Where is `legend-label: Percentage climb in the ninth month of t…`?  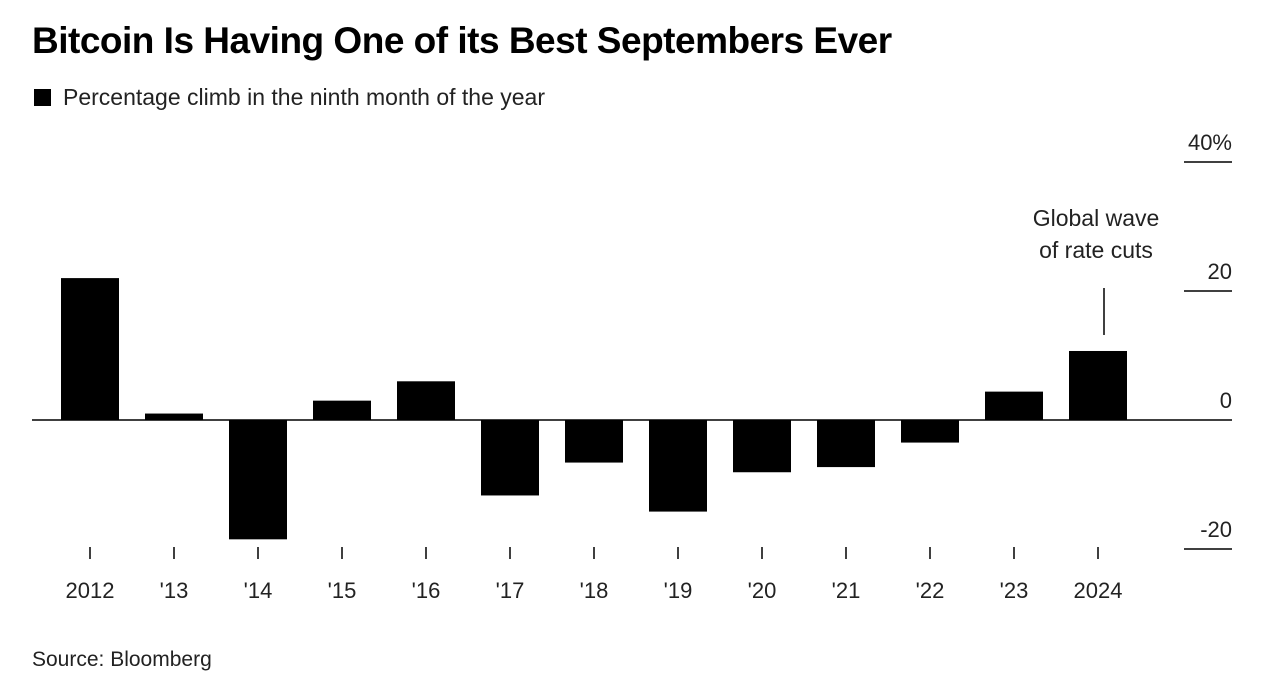 legend-label: Percentage climb in the ninth month of t… is located at coordinates (304, 97).